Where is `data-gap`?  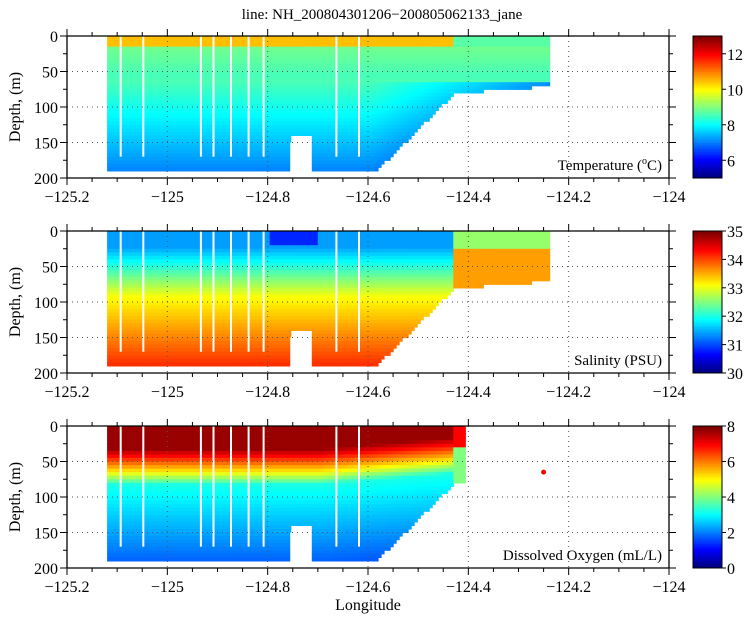
data-gap is located at coordinates (336, 96).